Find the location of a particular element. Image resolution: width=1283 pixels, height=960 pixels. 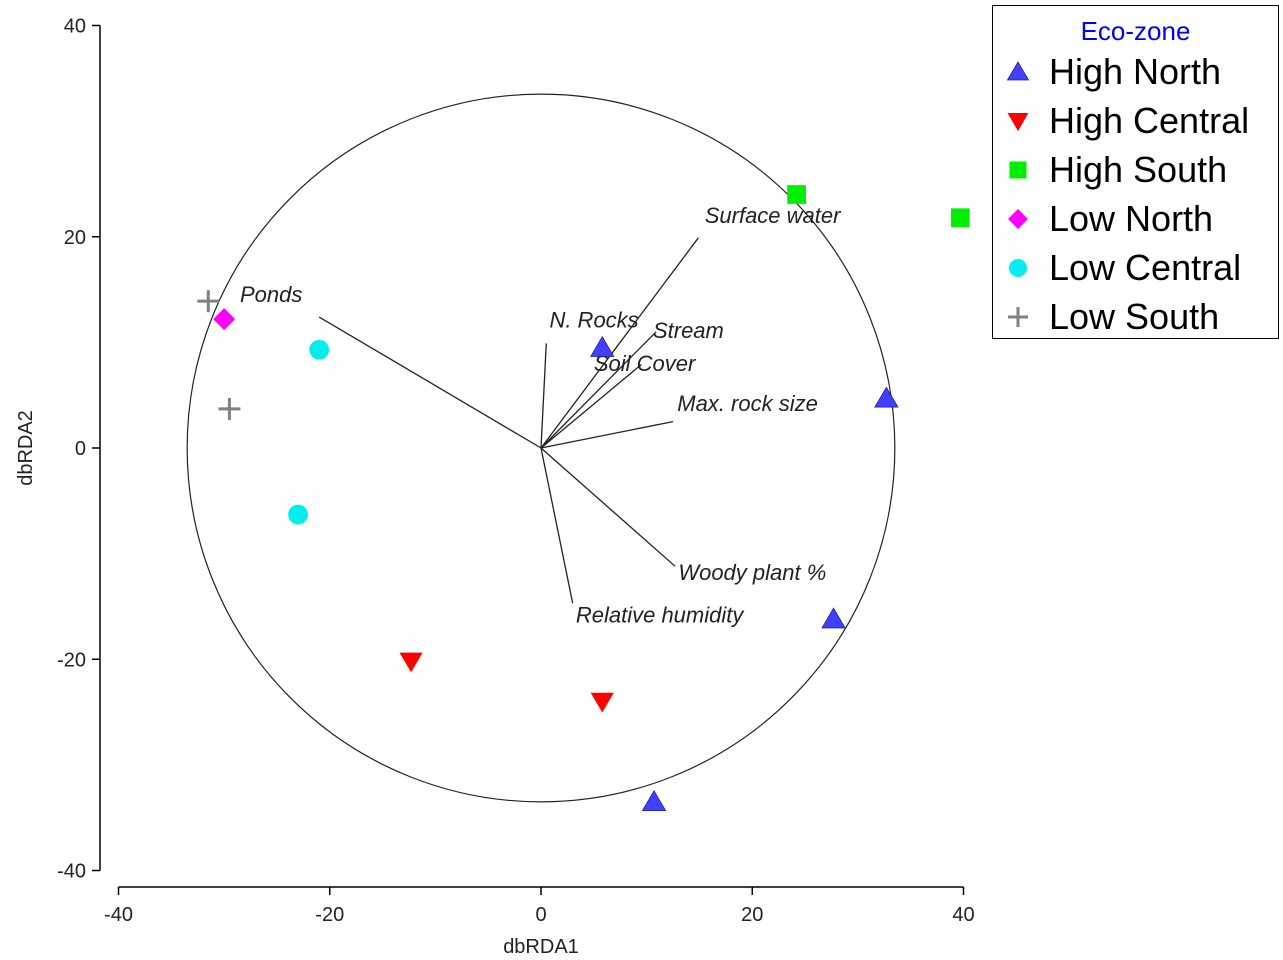

vector-label-woody-plant: Woody plant % is located at coordinates (752, 572).